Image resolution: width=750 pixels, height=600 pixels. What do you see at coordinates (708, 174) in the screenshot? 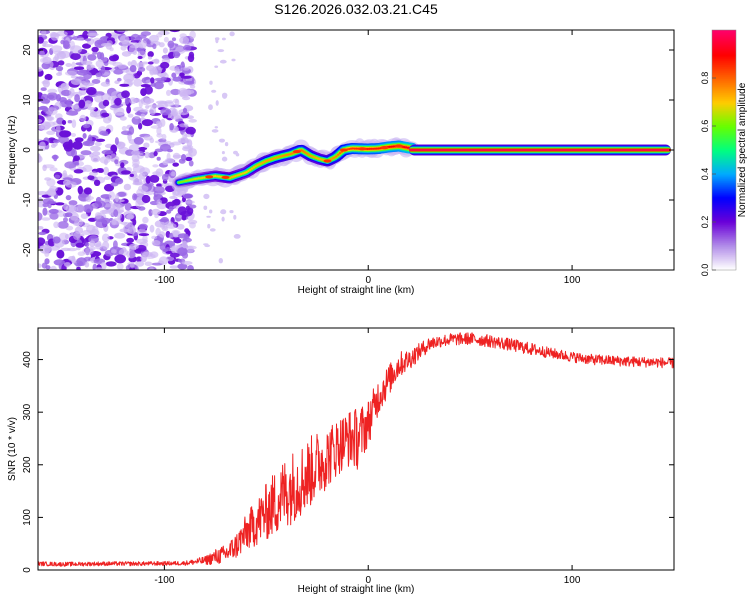
I see `colorbar-axis: 0.0 0.2 0.4 0.6 0.8` at bounding box center [708, 174].